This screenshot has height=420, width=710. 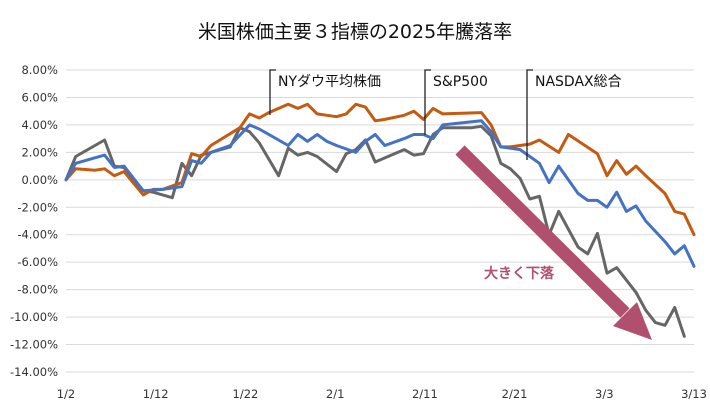 What do you see at coordinates (425, 394) in the screenshot?
I see `x-tick-label: 2/11` at bounding box center [425, 394].